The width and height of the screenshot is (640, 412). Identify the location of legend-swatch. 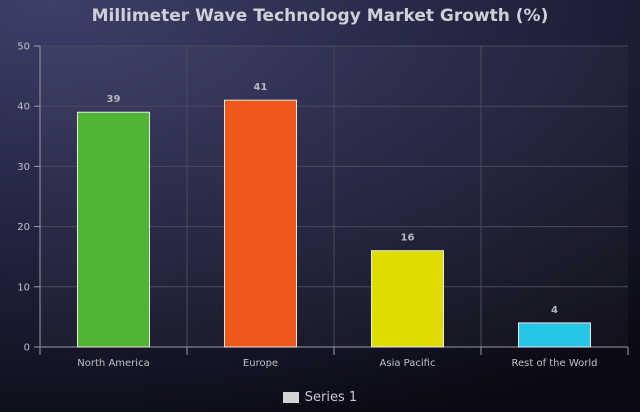
(290, 397).